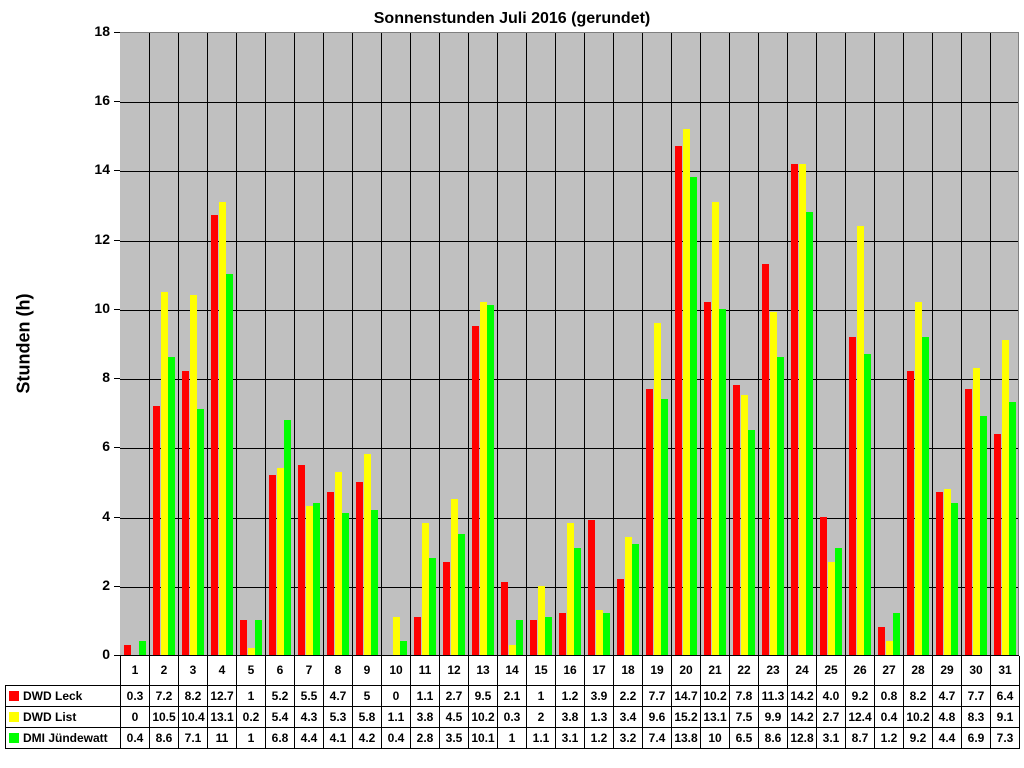 The width and height of the screenshot is (1024, 768). What do you see at coordinates (193, 737) in the screenshot?
I see `table-cell: 7.1` at bounding box center [193, 737].